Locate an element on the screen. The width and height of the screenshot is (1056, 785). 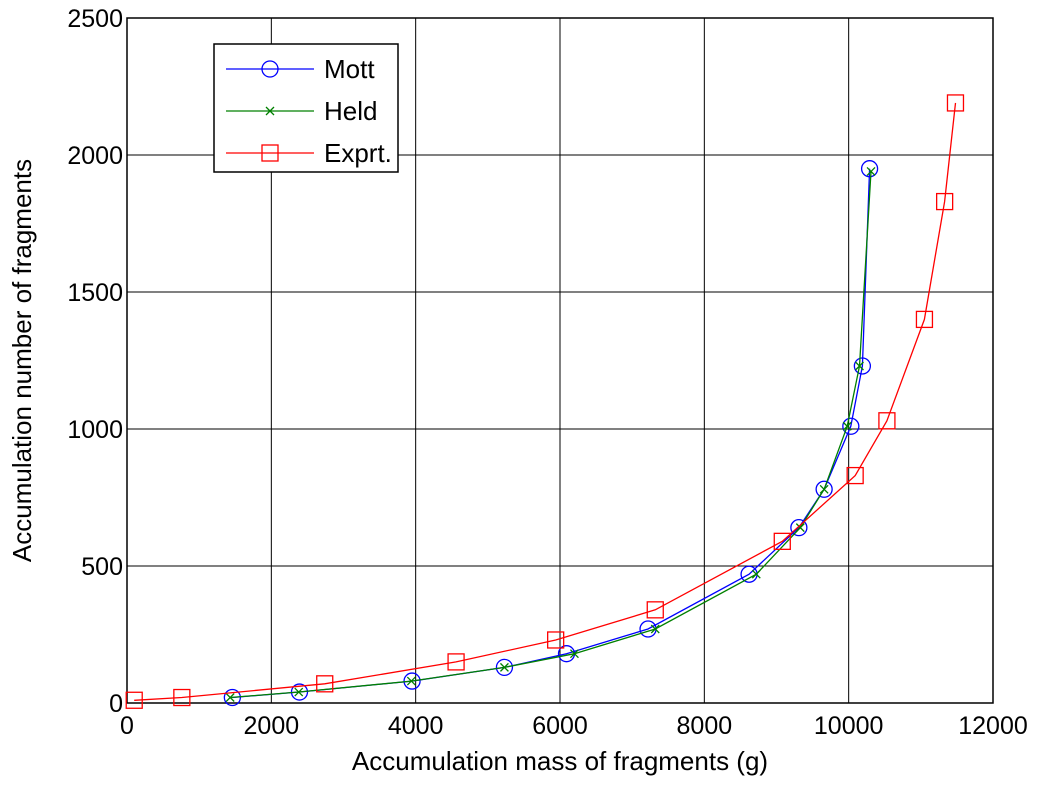
y-axis-label: Accumulation number of fragments is located at coordinates (22, 360).